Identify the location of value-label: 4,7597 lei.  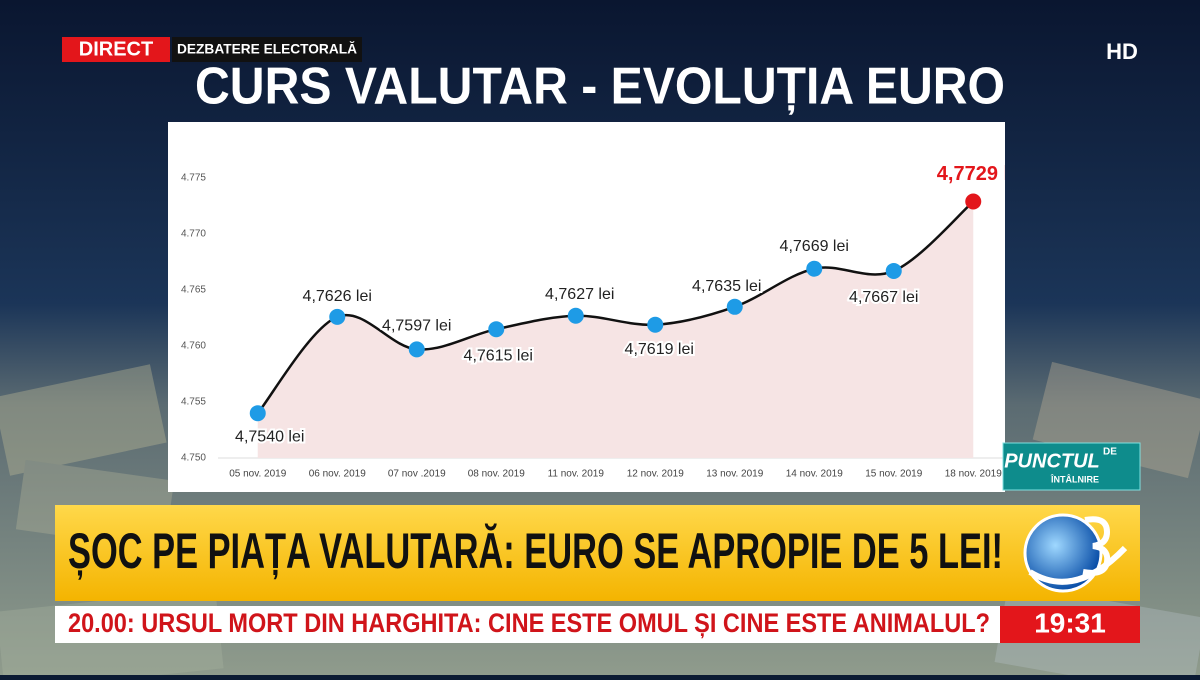
(416, 326).